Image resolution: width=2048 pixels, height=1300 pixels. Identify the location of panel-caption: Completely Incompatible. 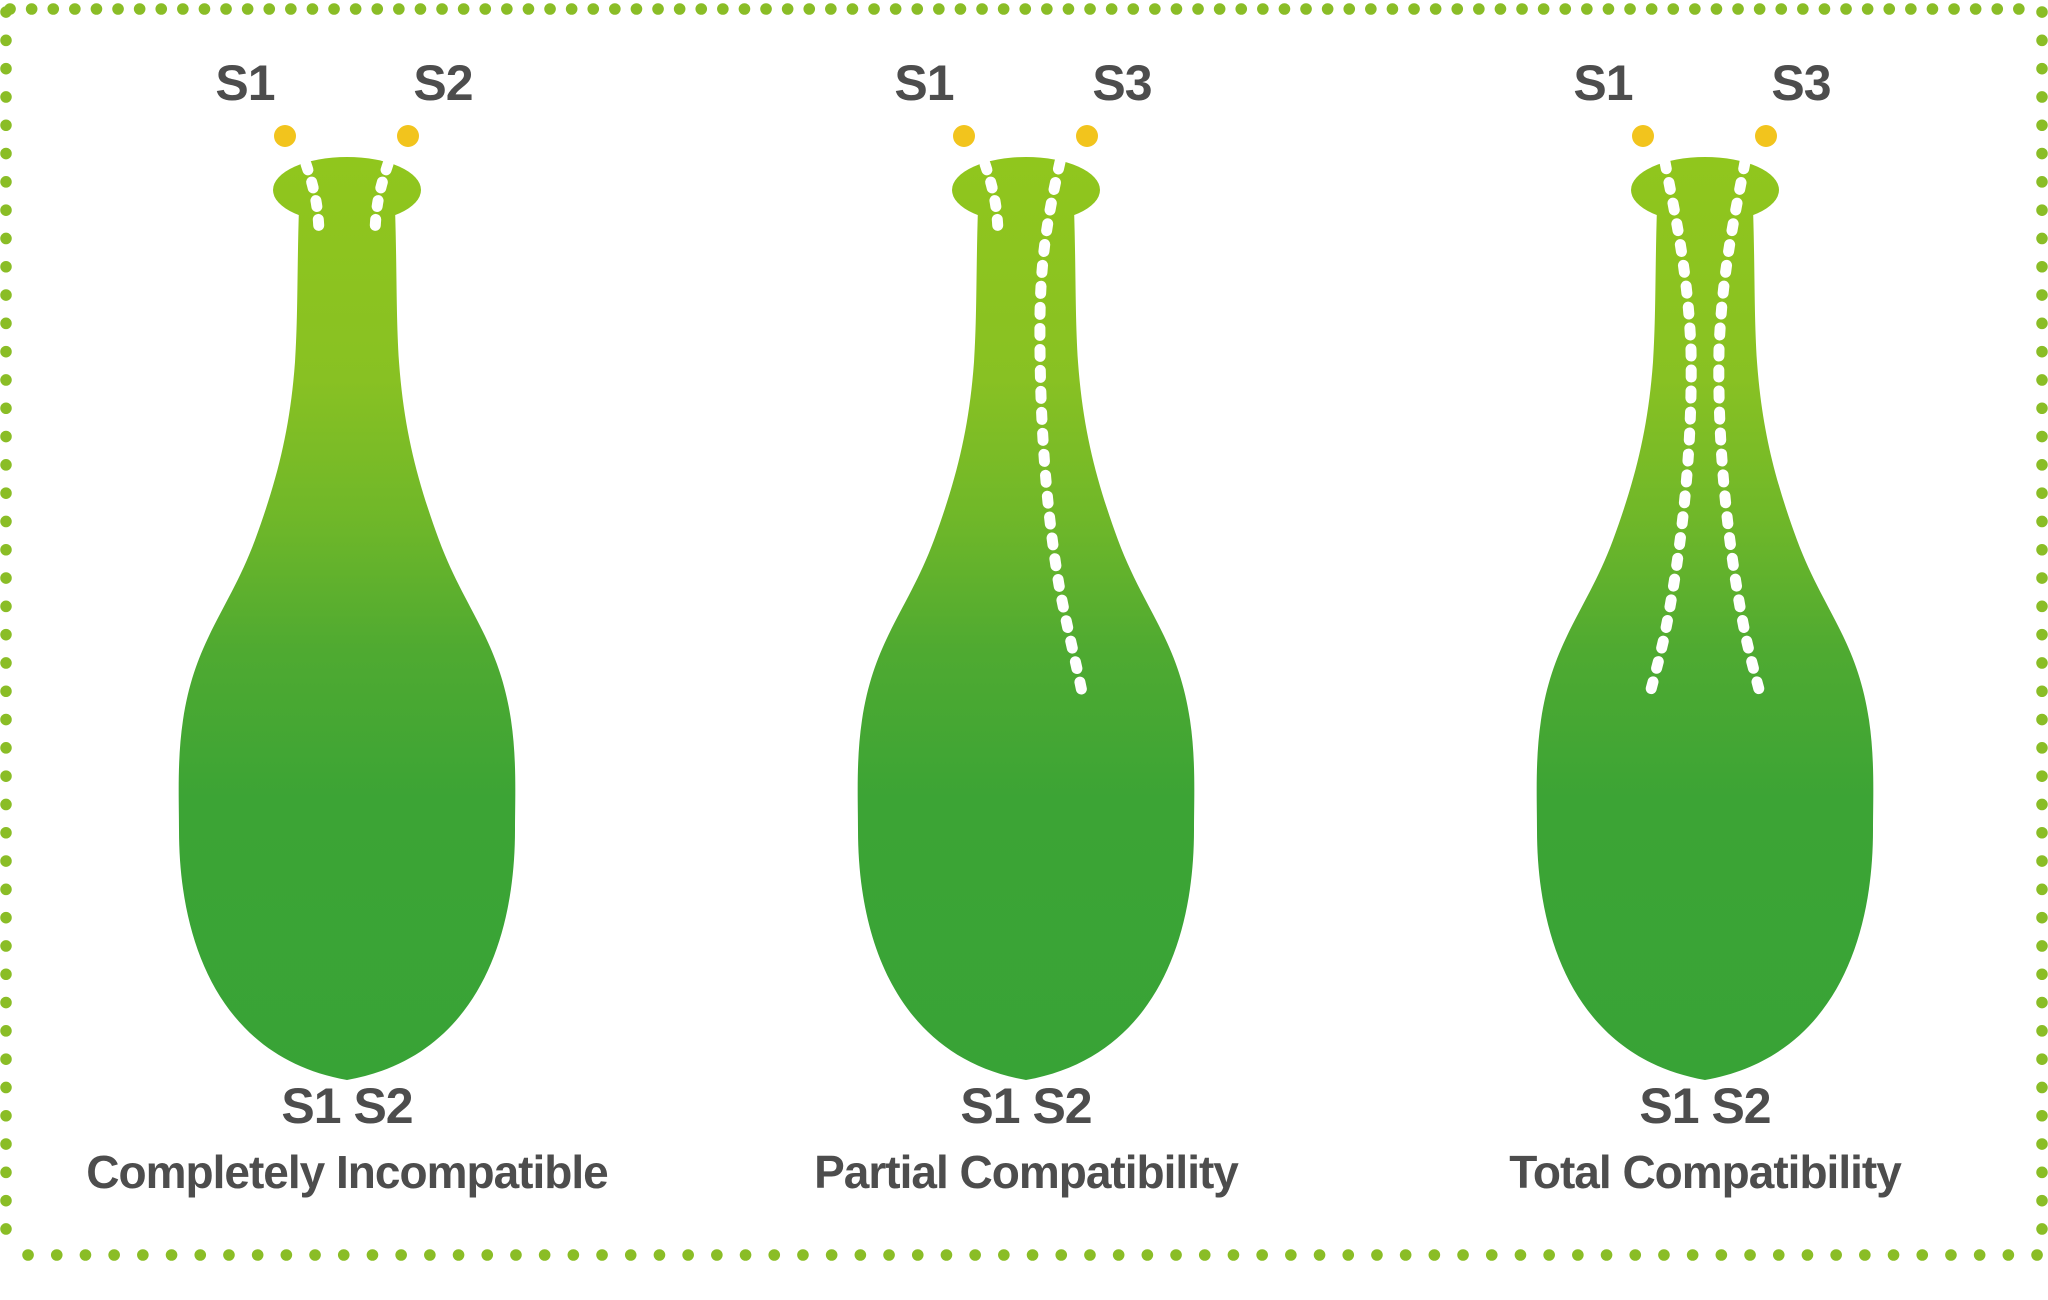
(347, 1172).